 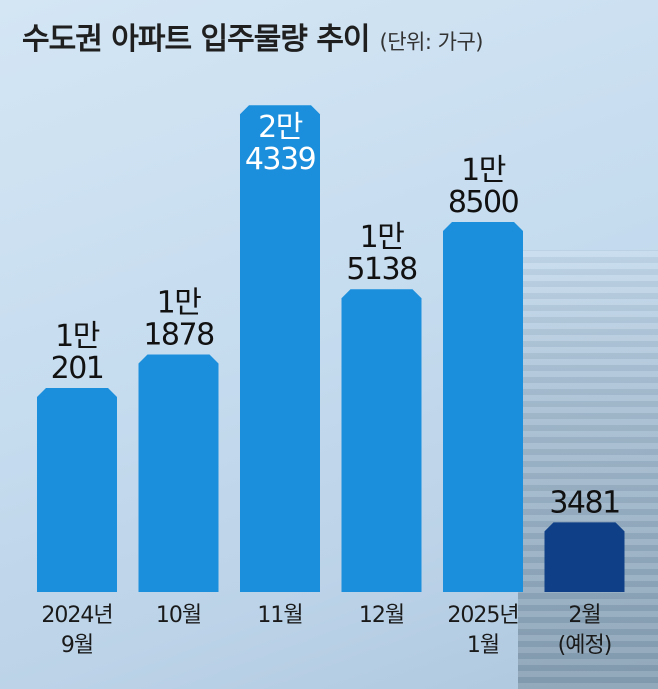 What do you see at coordinates (588, 469) in the screenshot?
I see `background-cityscape` at bounding box center [588, 469].